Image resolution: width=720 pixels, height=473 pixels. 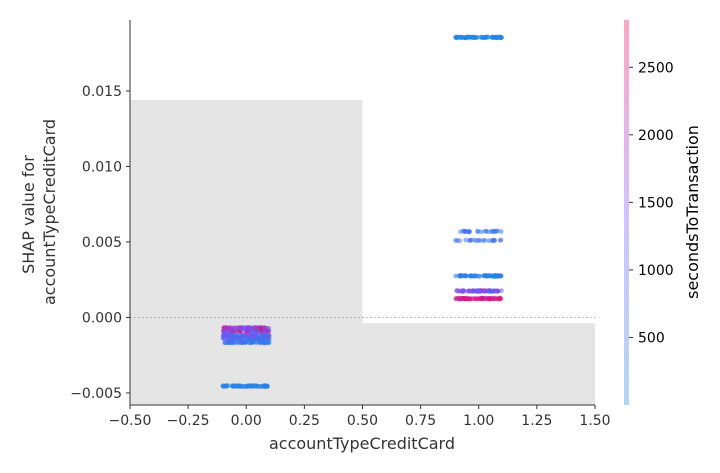 What do you see at coordinates (656, 203) in the screenshot?
I see `colorbar-tick-label: 1500` at bounding box center [656, 203].